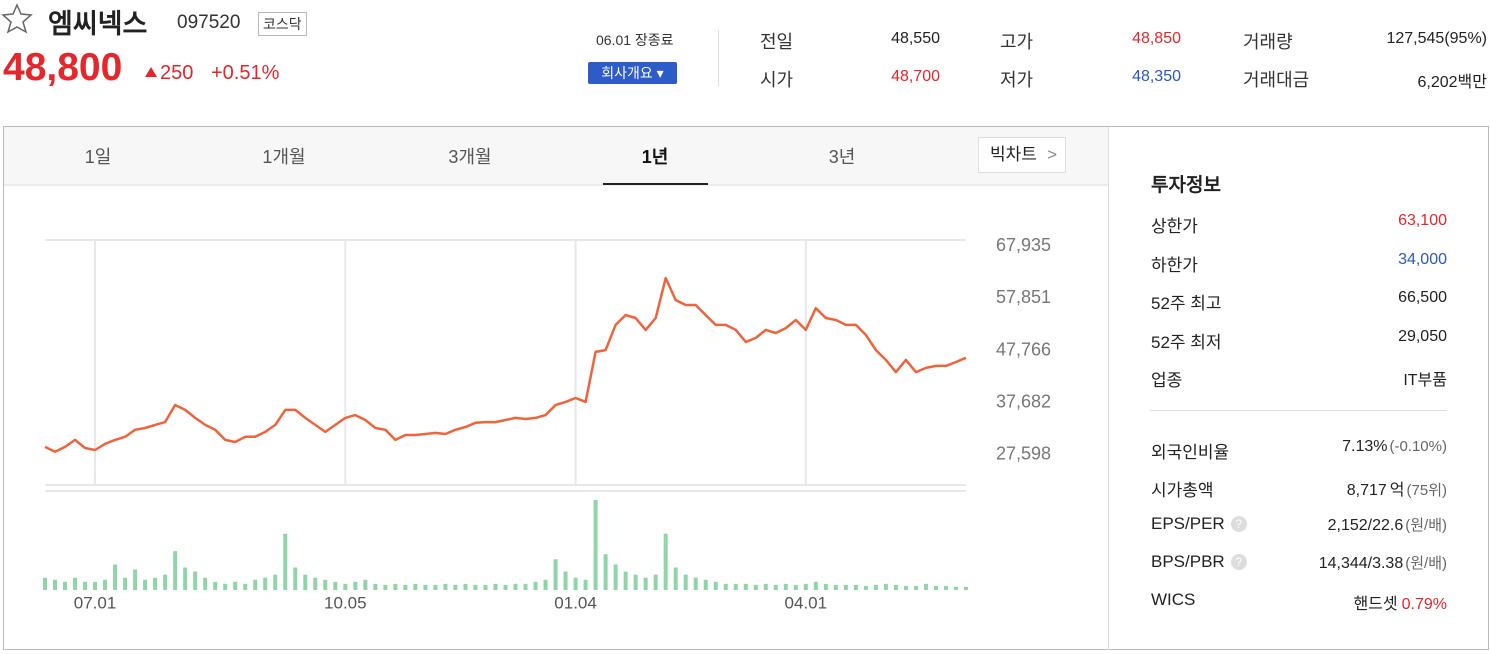 The height and width of the screenshot is (654, 1490). What do you see at coordinates (635, 40) in the screenshot?
I see `market-status: 06.01 장종료` at bounding box center [635, 40].